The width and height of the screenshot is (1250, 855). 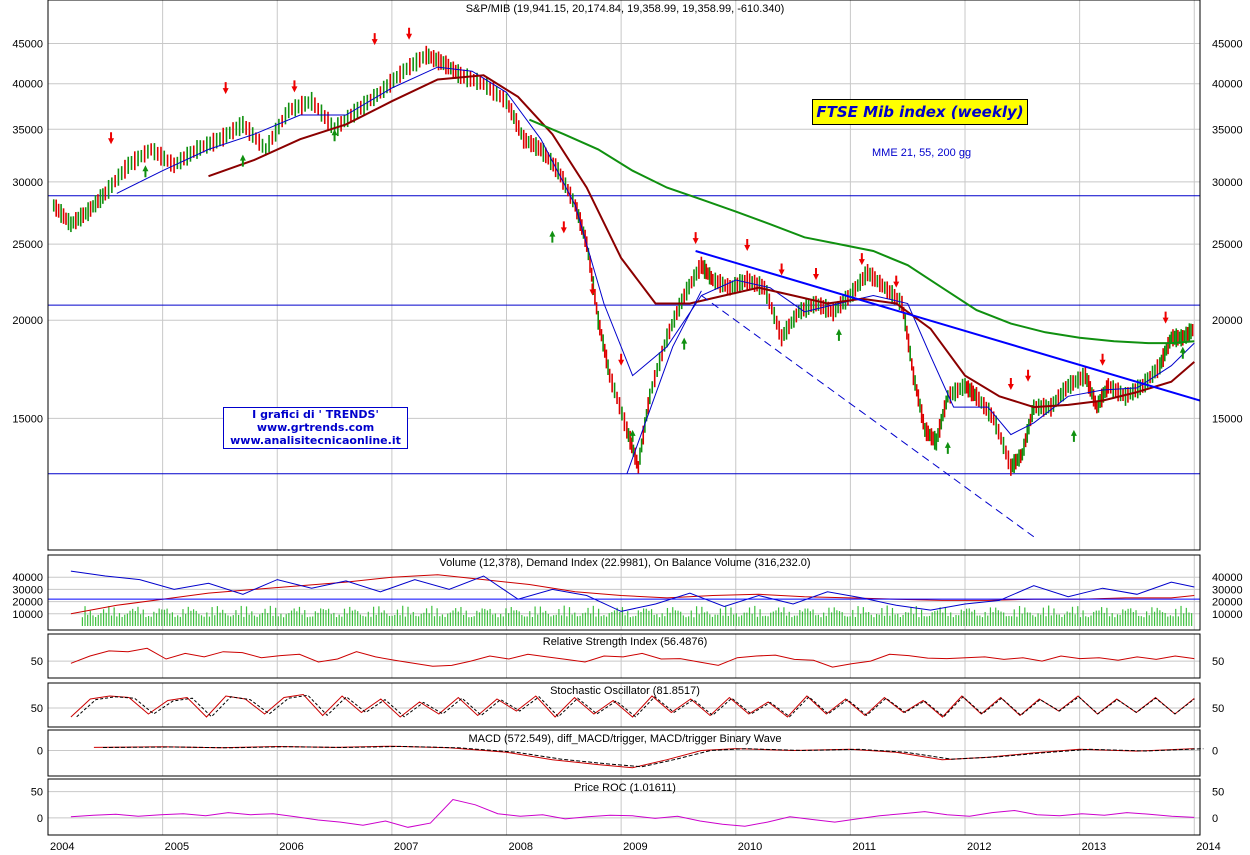 I want to click on stochastic-panel-title: Stochastic Oscillator (81.8517), so click(x=625, y=691).